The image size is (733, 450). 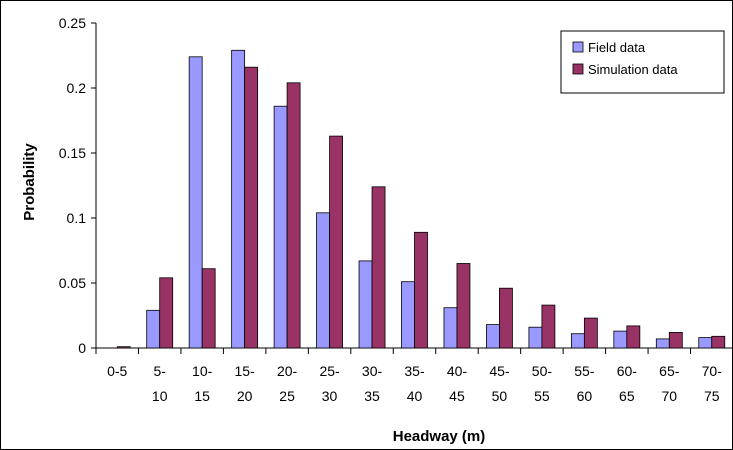 What do you see at coordinates (457, 371) in the screenshot?
I see `x-tick-label: 40-` at bounding box center [457, 371].